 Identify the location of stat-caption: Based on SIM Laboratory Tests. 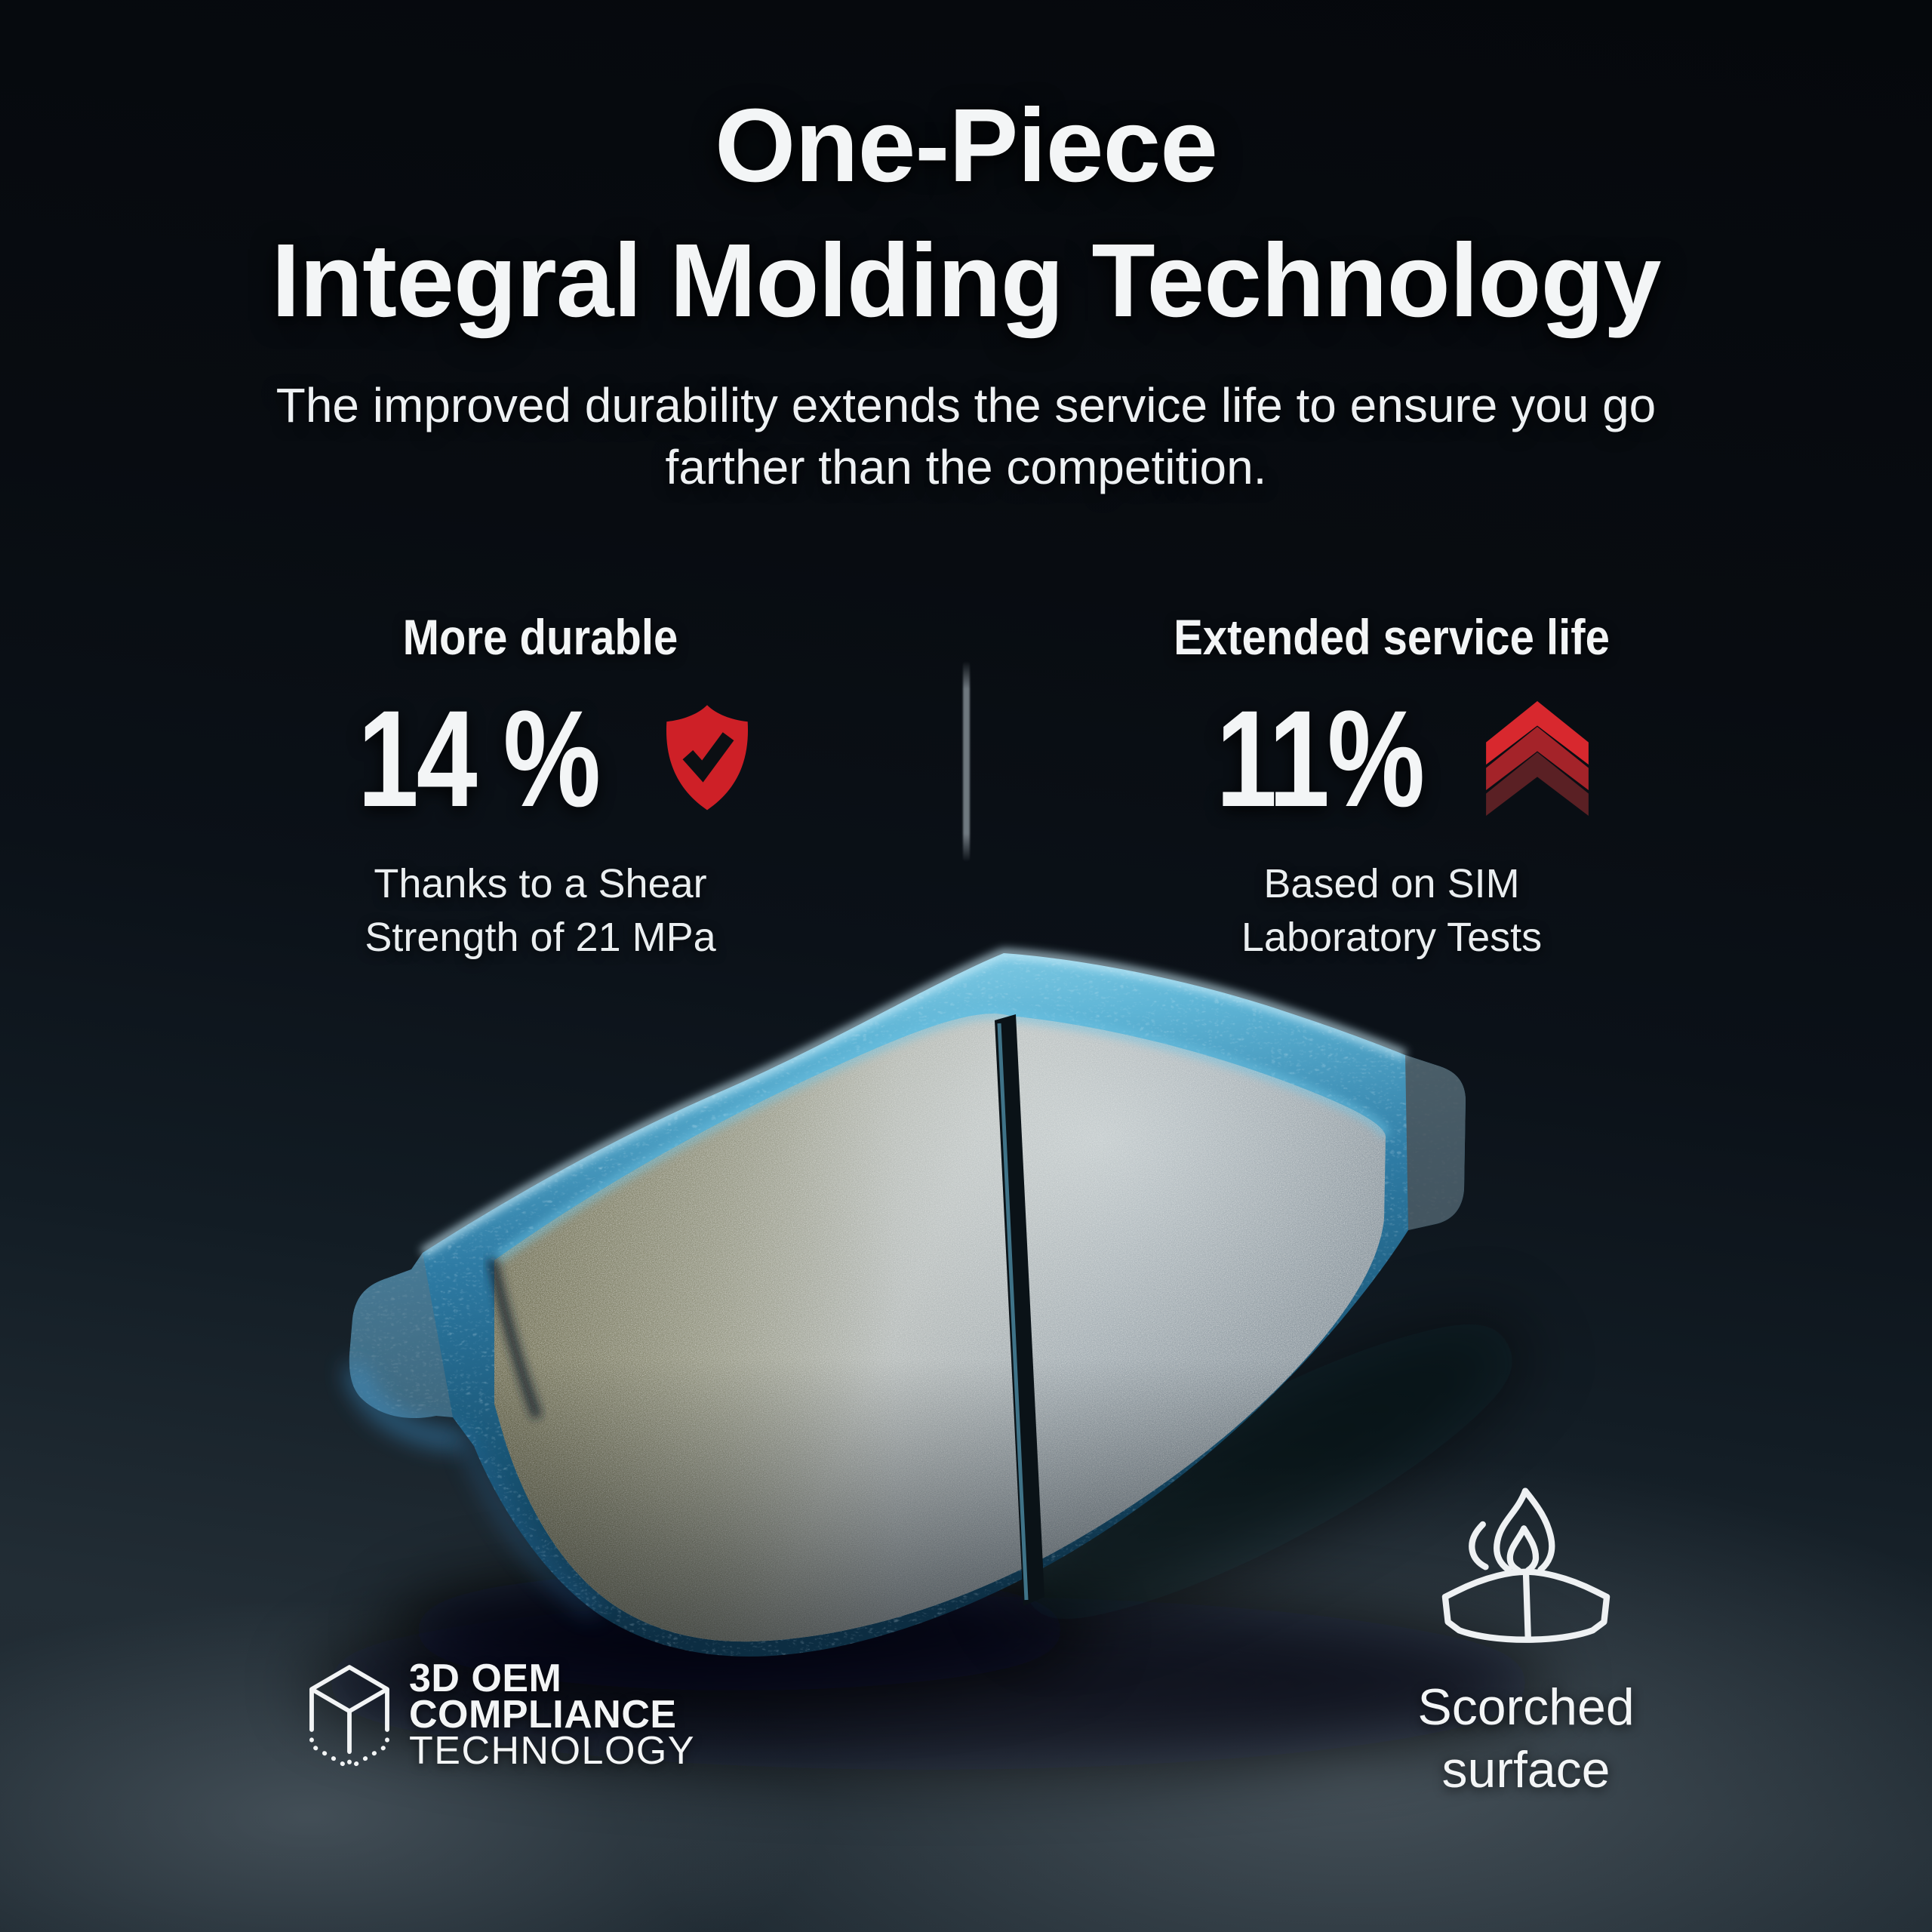
(1392, 911).